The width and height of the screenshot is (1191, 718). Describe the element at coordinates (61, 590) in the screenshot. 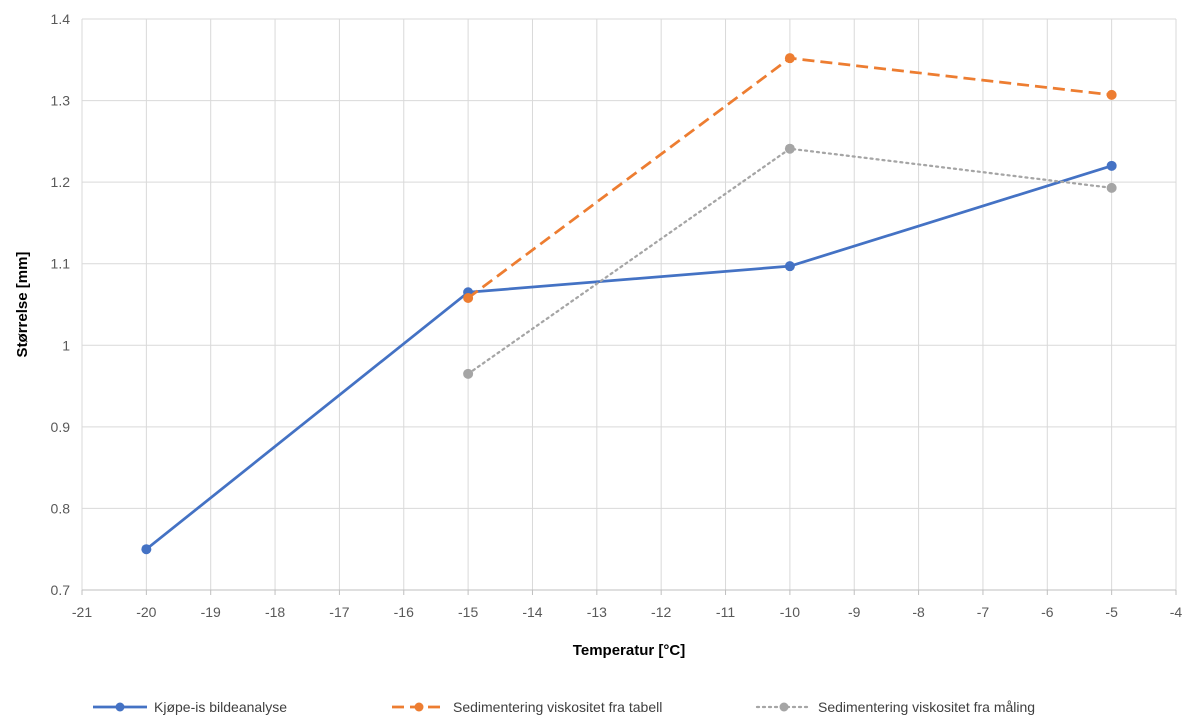

I see `y-tick-label: 0.7` at that location.